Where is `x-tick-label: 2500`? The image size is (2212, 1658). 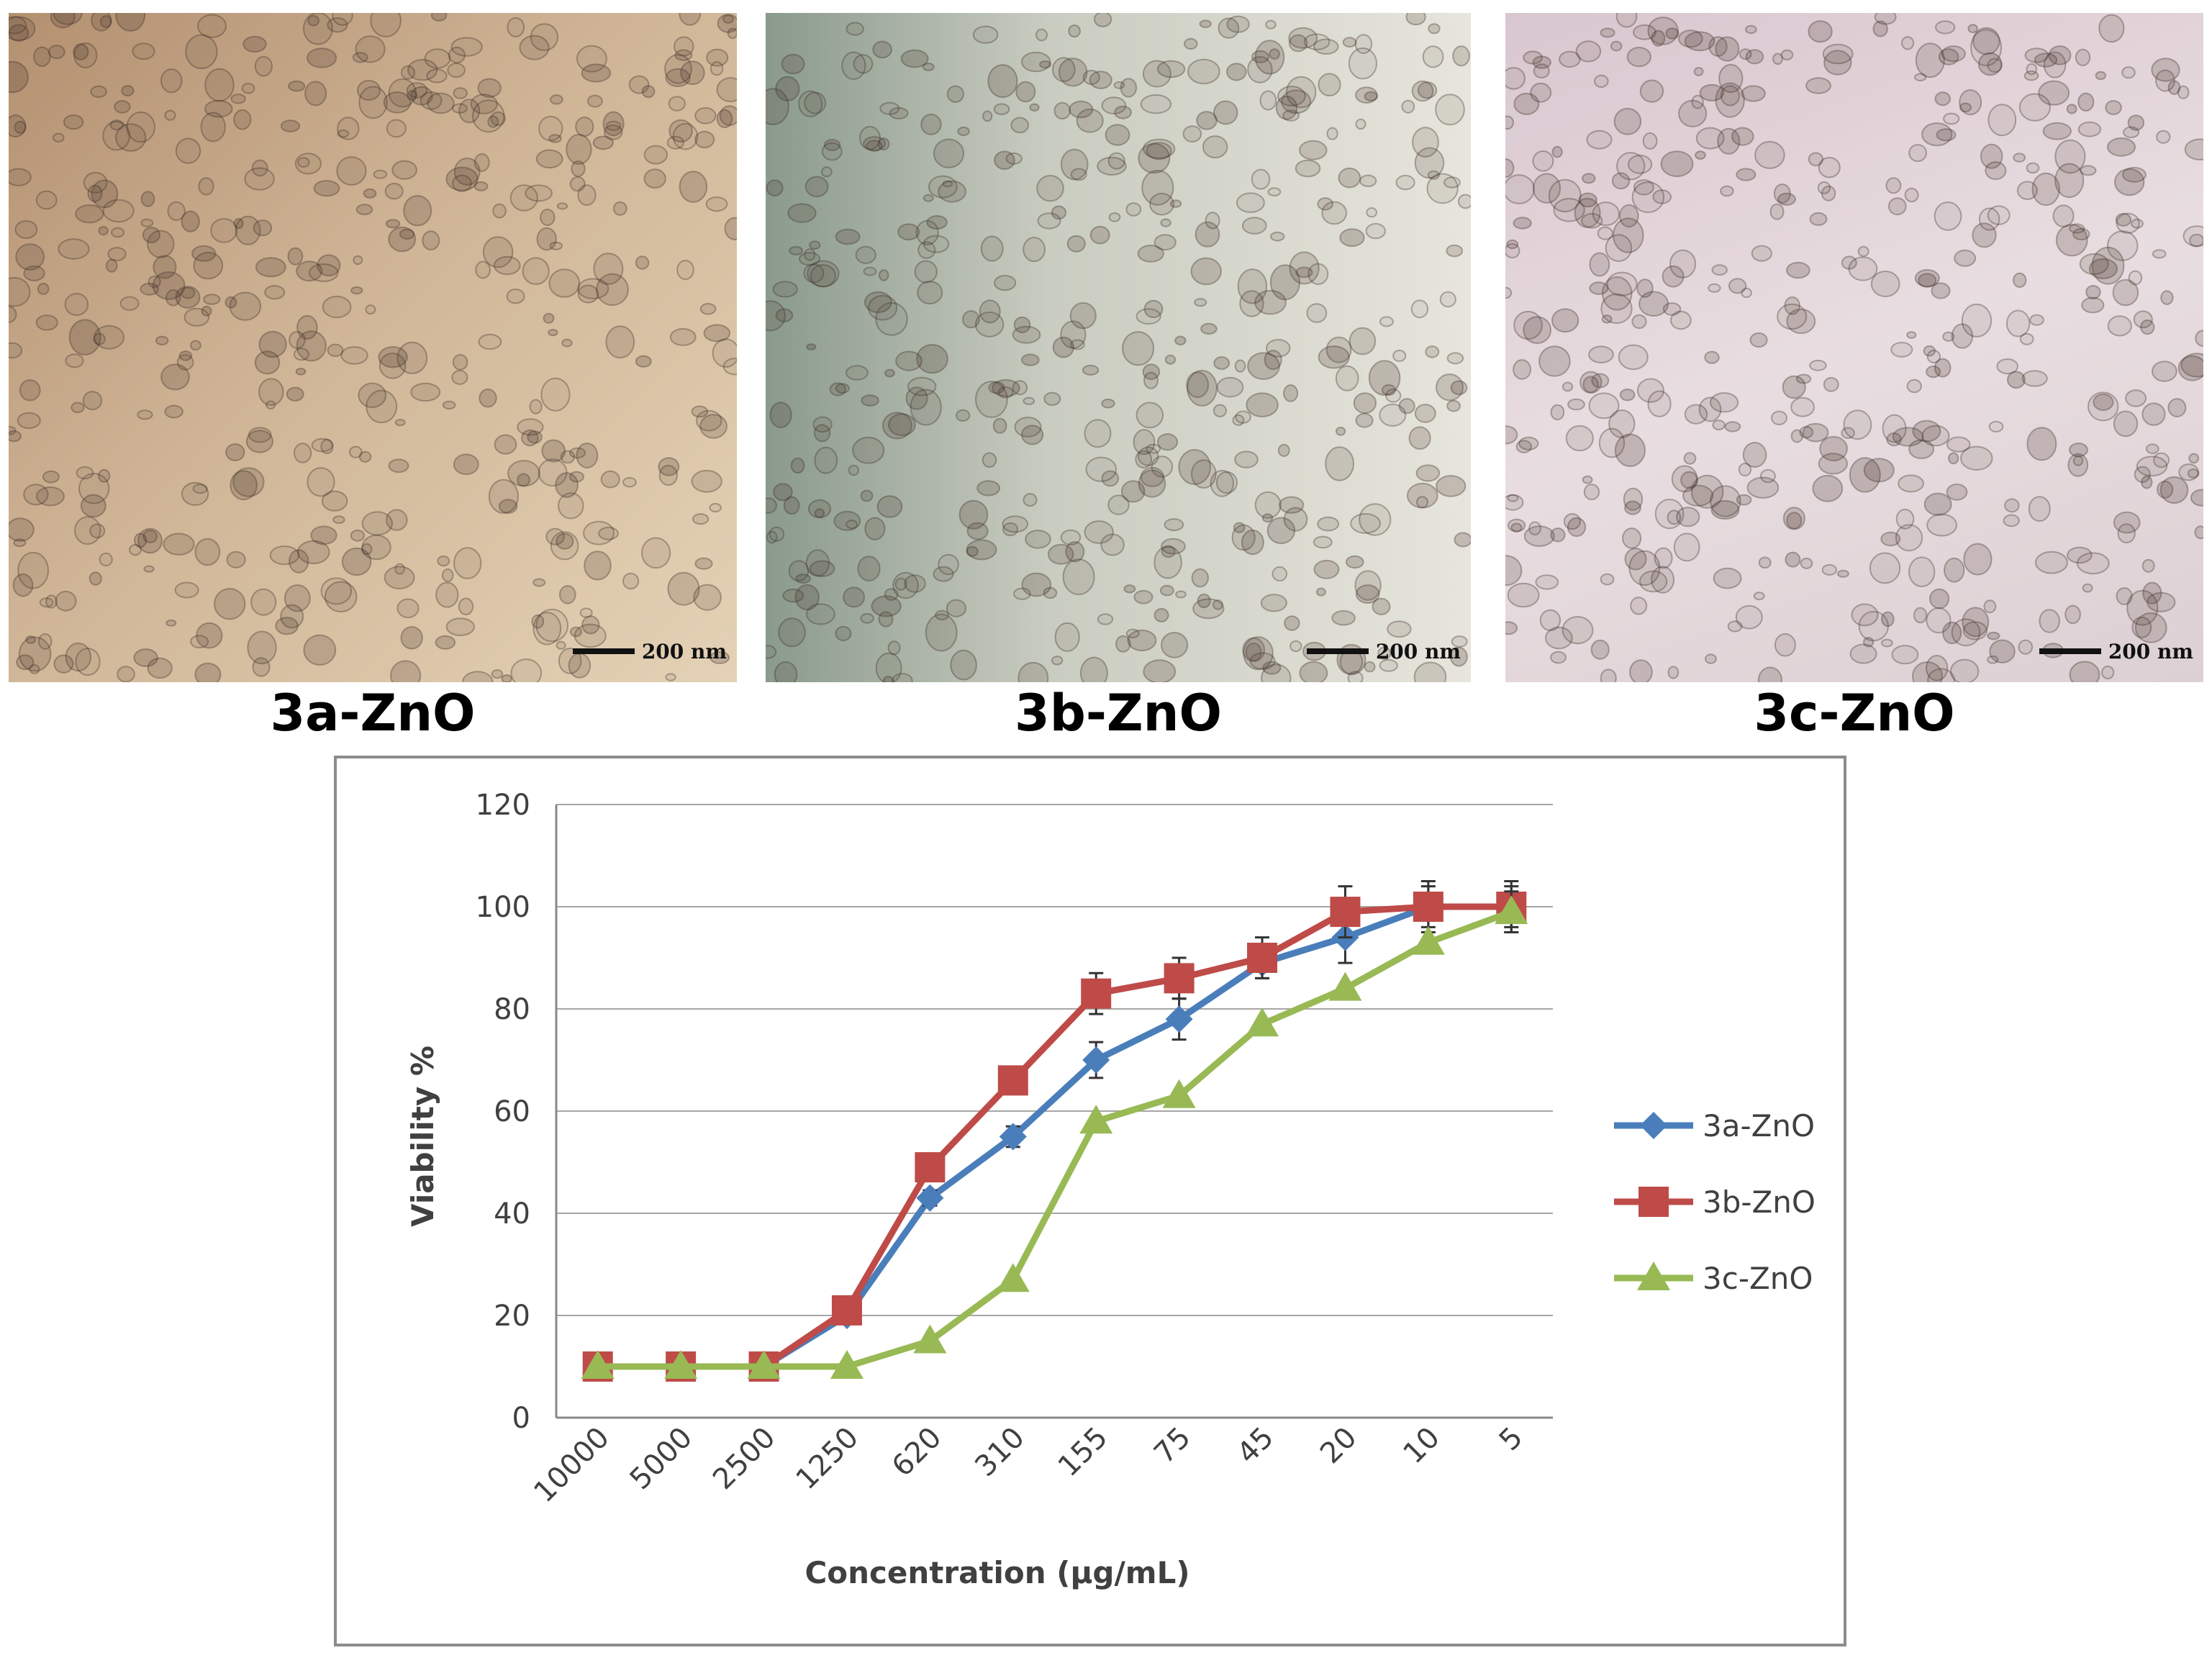 x-tick-label: 2500 is located at coordinates (744, 1459).